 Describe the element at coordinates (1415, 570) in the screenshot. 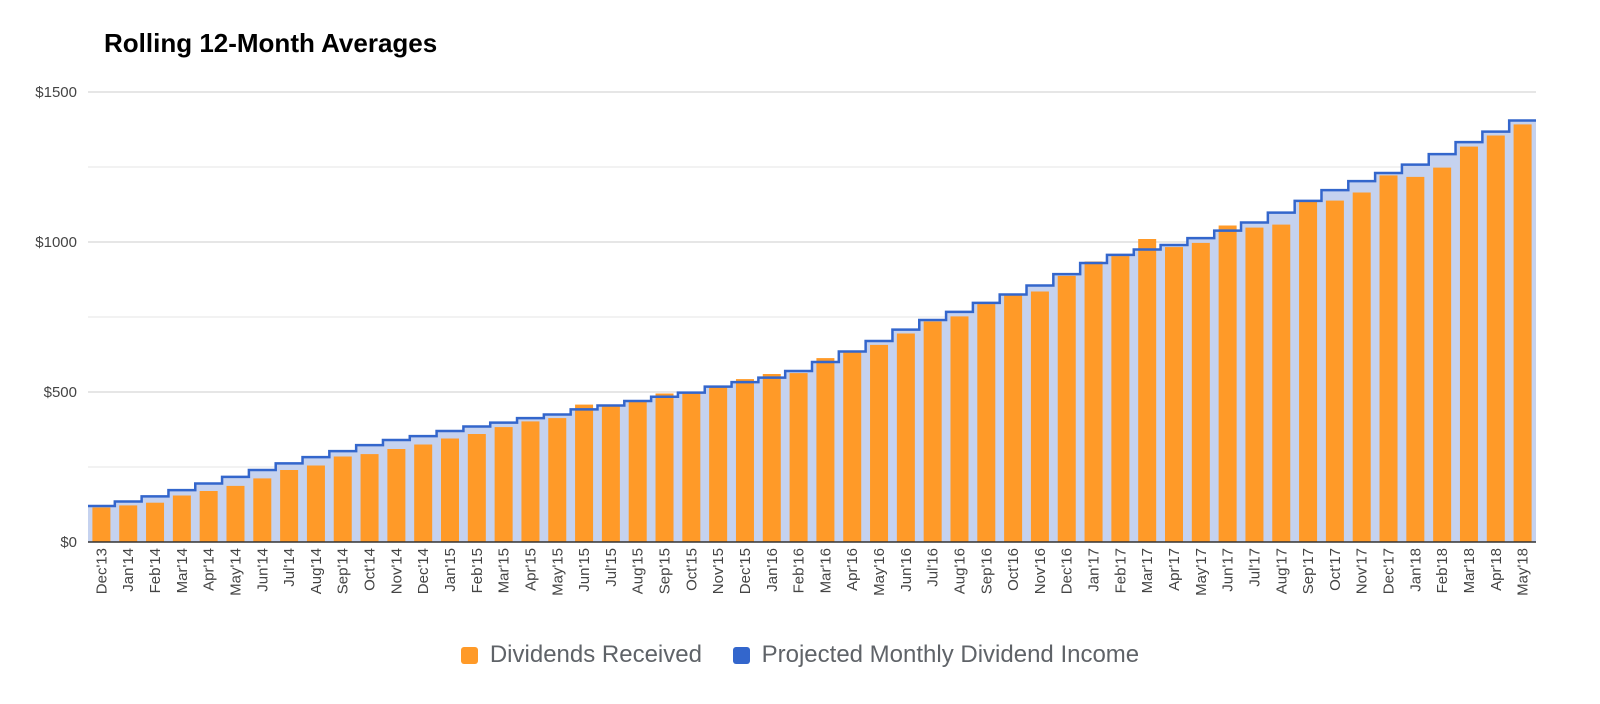

I see `x-tick-label: Jan'18` at that location.